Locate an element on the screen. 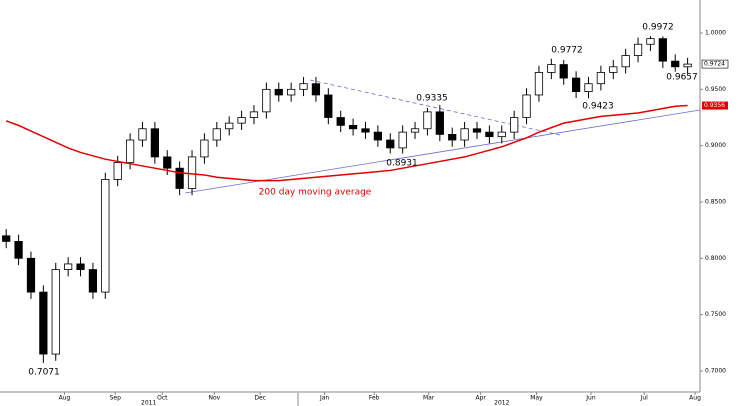  annotation: 0.9657 is located at coordinates (682, 78).